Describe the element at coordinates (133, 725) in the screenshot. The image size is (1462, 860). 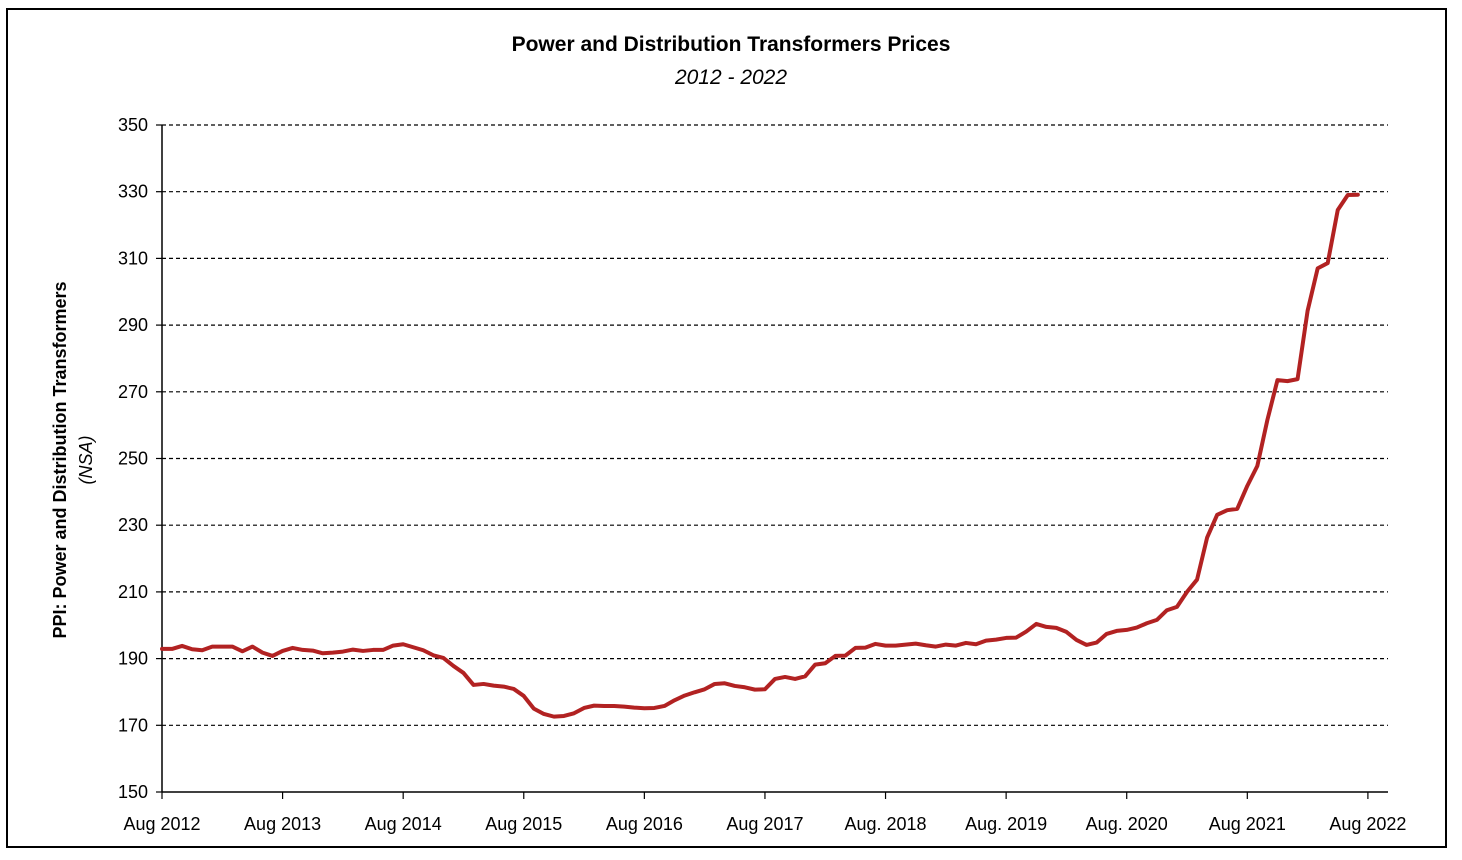
I see `y-tick-label: 170` at that location.